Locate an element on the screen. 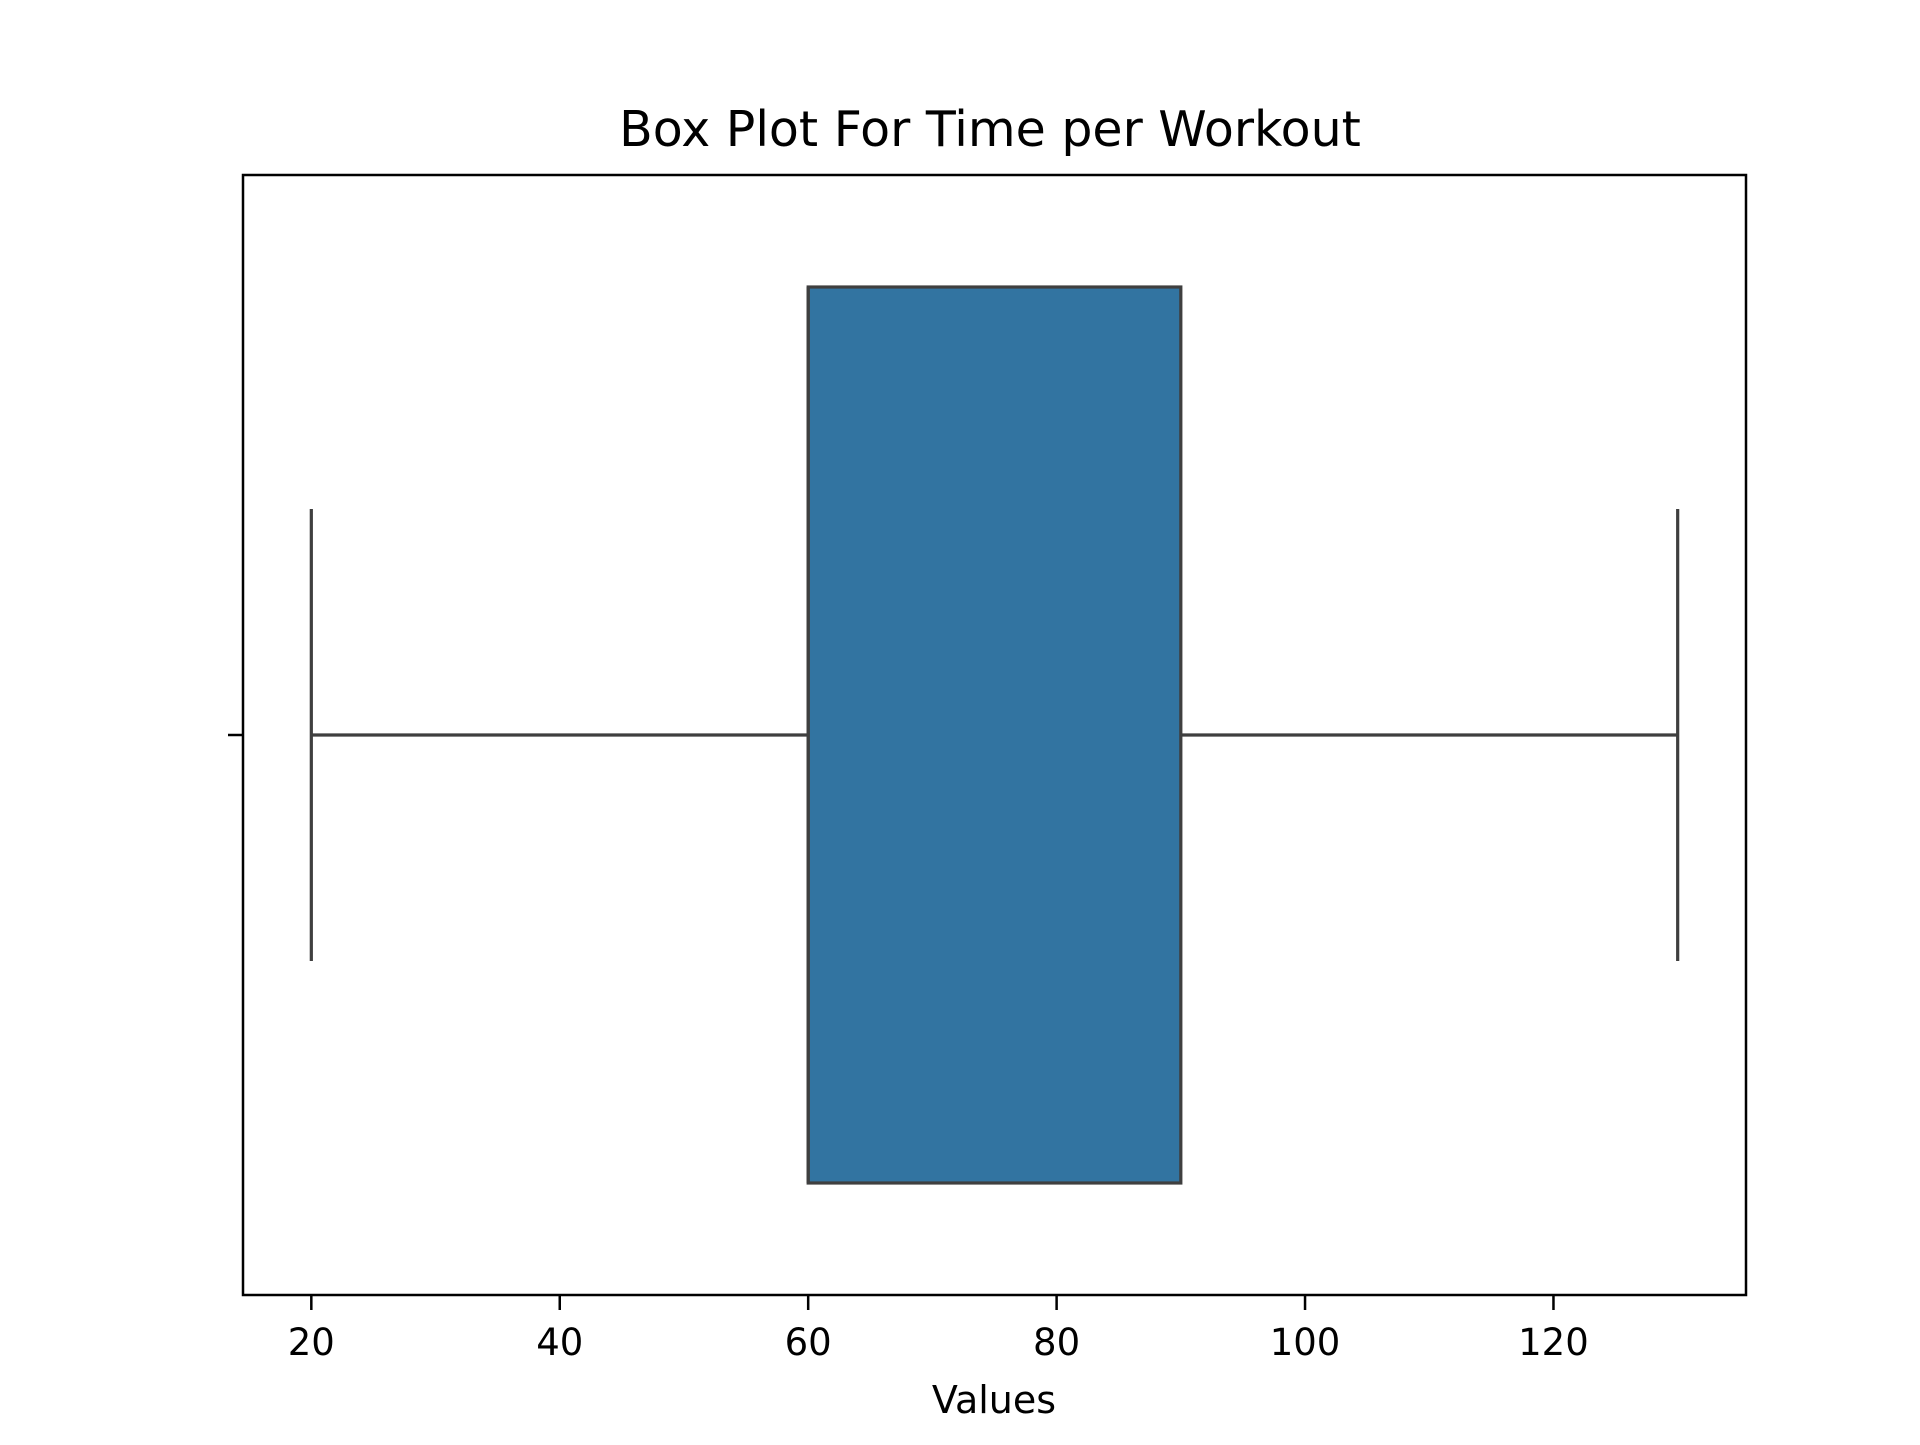 The width and height of the screenshot is (1920, 1445). x-axis-label: Values is located at coordinates (994, 1400).